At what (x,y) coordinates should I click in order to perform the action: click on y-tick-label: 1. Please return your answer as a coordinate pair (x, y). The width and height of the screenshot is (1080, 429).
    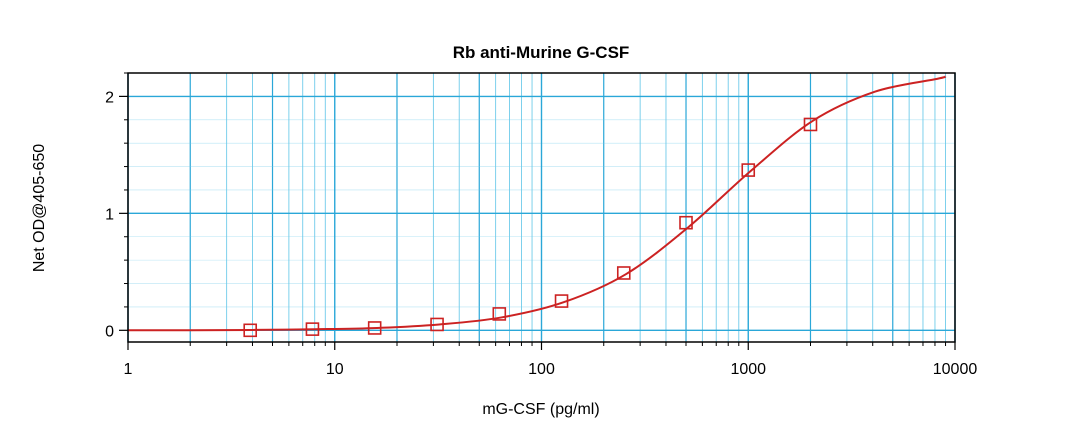
    Looking at the image, I should click on (109, 214).